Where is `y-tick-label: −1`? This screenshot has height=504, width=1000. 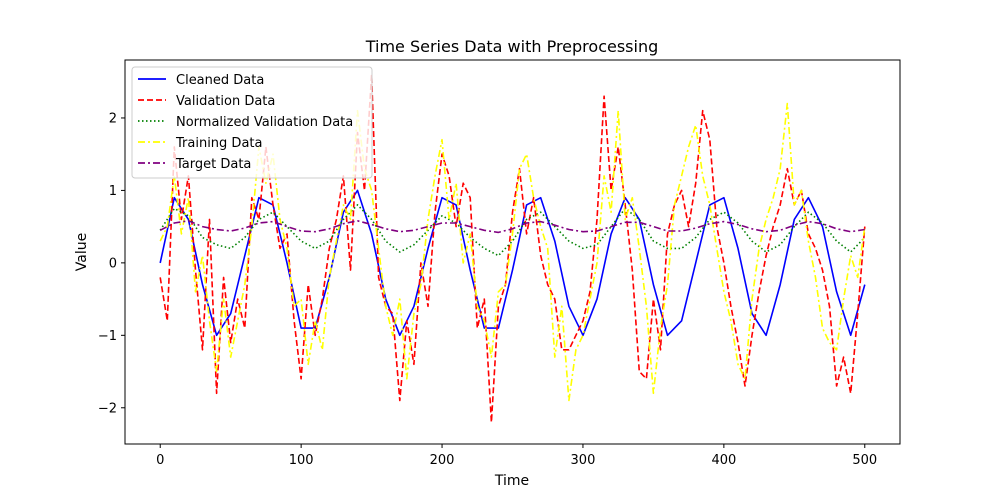
y-tick-label: −1 is located at coordinates (107, 336).